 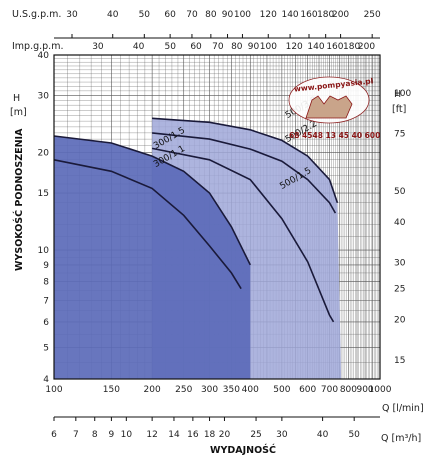 I want to click on usgpm-tick: 160, so click(x=308, y=15).